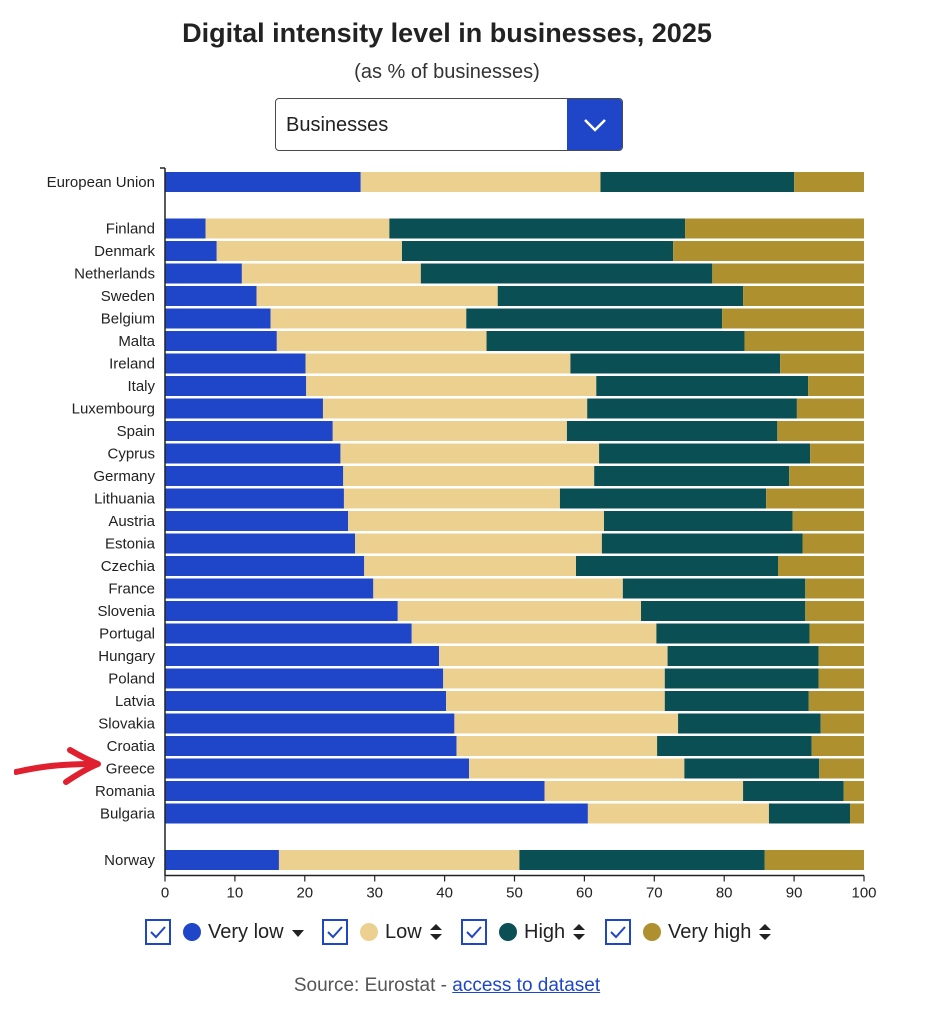 This screenshot has width=938, height=1012. What do you see at coordinates (309, 251) in the screenshot?
I see `bar-segment-denmark-low` at bounding box center [309, 251].